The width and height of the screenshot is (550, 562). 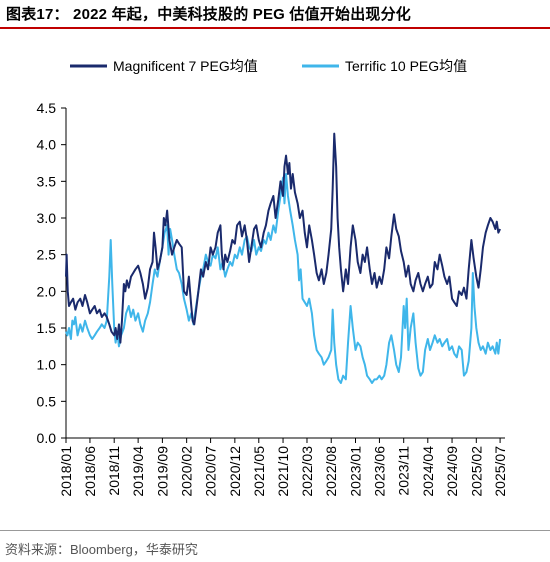 What do you see at coordinates (275, 530) in the screenshot?
I see `source-rule` at bounding box center [275, 530].